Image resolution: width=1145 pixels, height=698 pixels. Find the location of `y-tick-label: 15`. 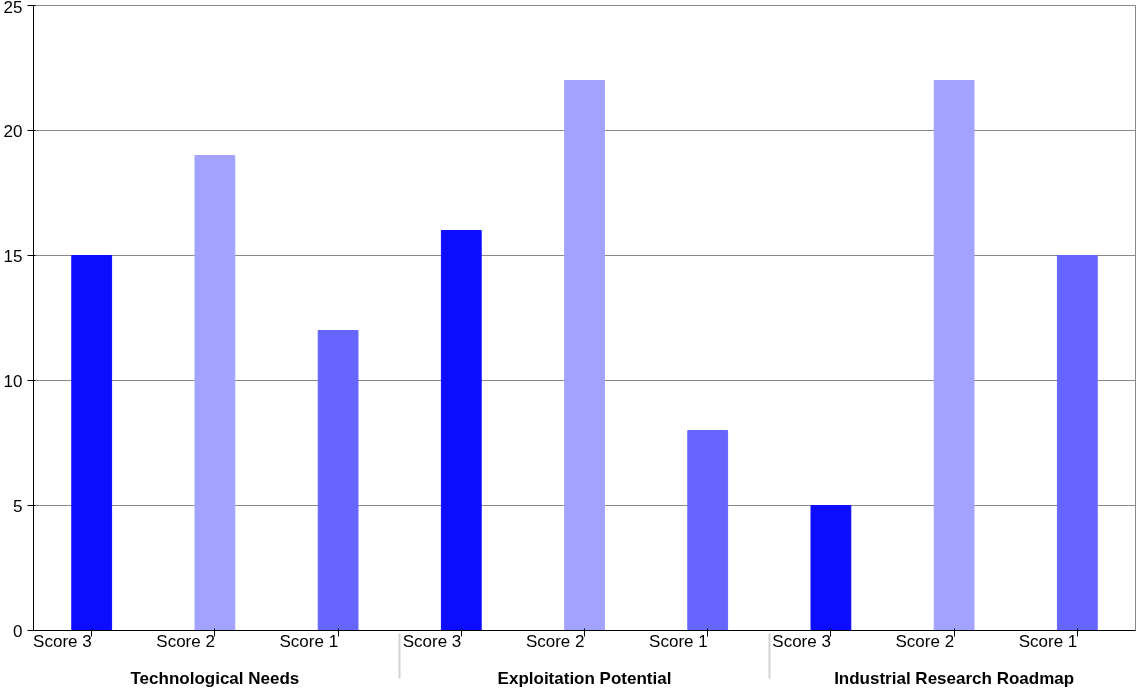

y-tick-label: 15 is located at coordinates (13, 256).